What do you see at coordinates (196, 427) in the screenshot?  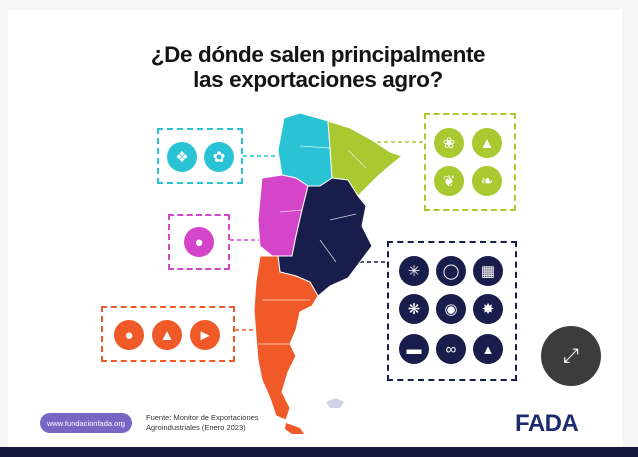 I see `source-line-2: Agroindustriales (Enero 2023)` at bounding box center [196, 427].